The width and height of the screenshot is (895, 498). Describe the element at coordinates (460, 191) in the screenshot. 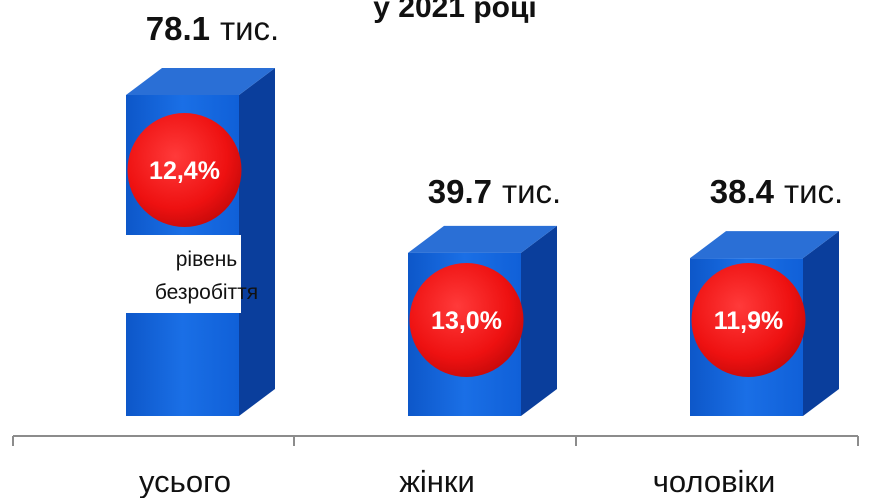

I see `value-number: 39.7` at that location.